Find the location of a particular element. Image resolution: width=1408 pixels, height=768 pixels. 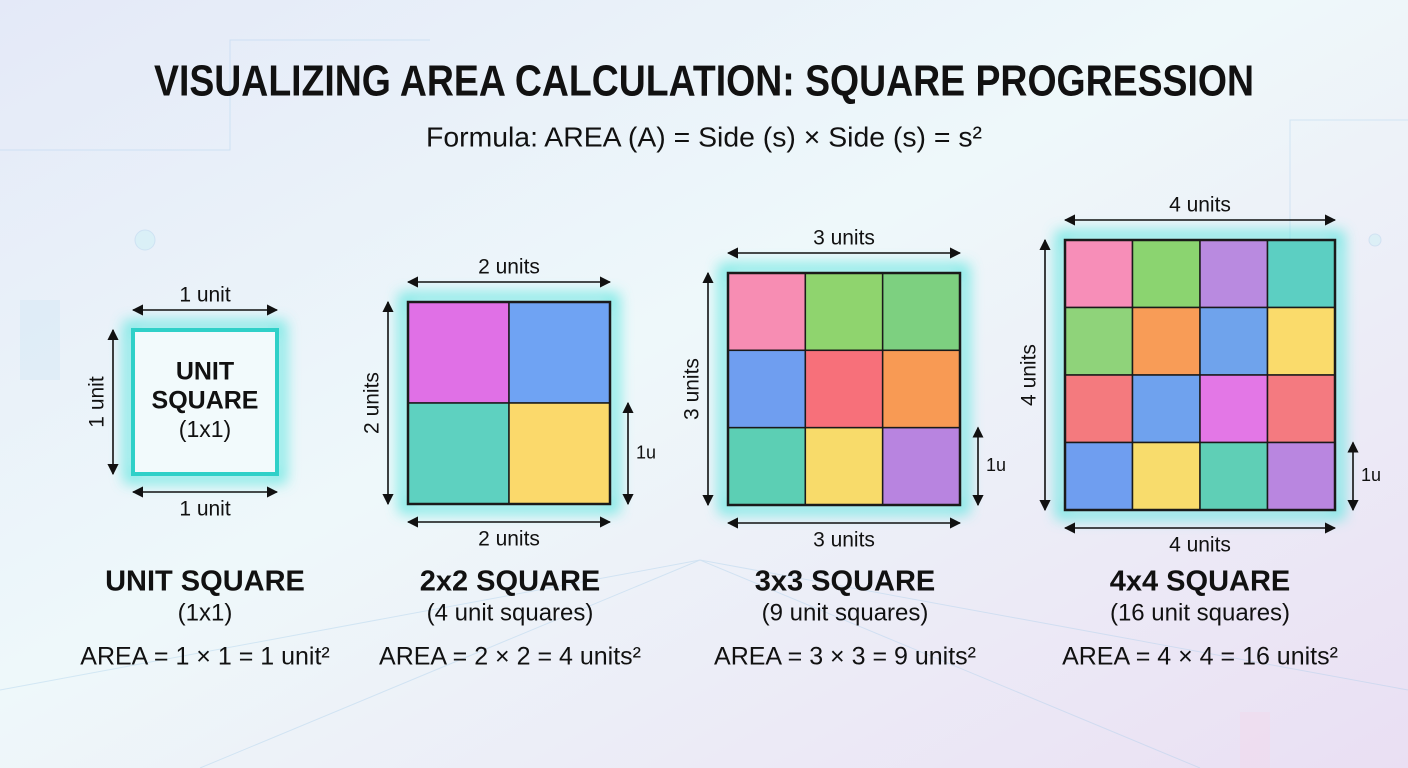

top-label: 3 units is located at coordinates (844, 238).